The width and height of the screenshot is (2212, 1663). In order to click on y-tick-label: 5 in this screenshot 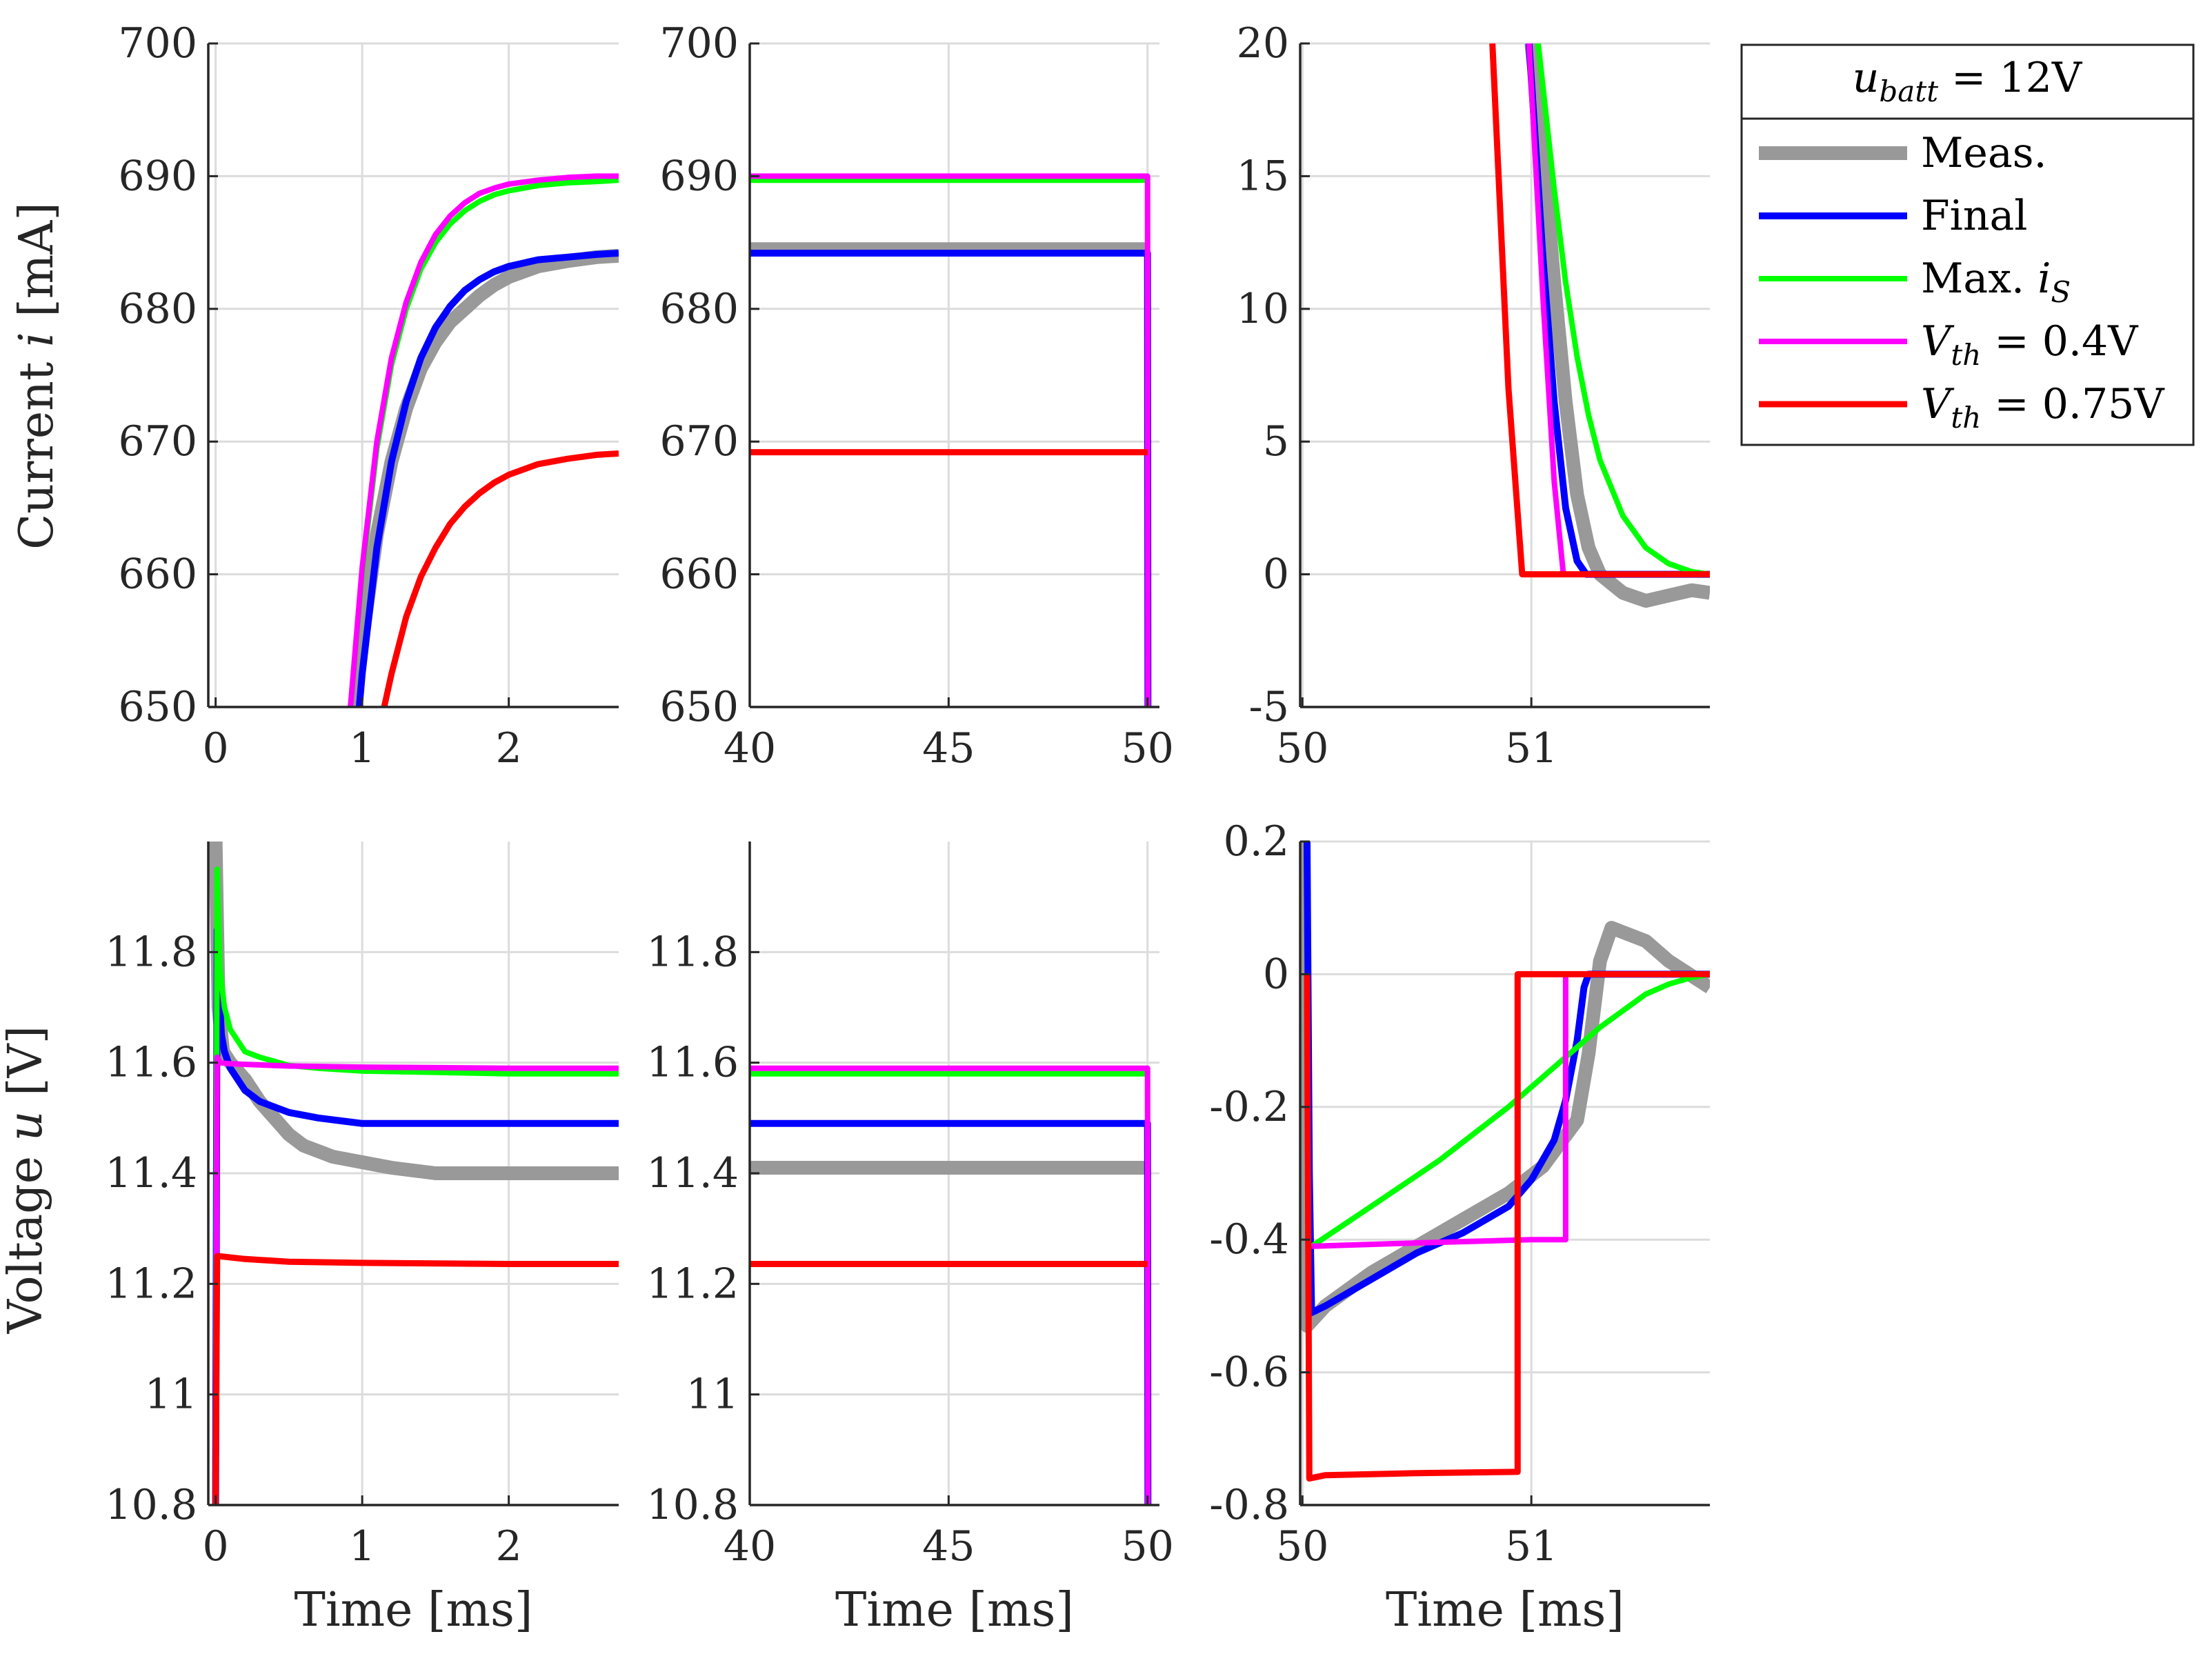, I will do `click(1276, 441)`.